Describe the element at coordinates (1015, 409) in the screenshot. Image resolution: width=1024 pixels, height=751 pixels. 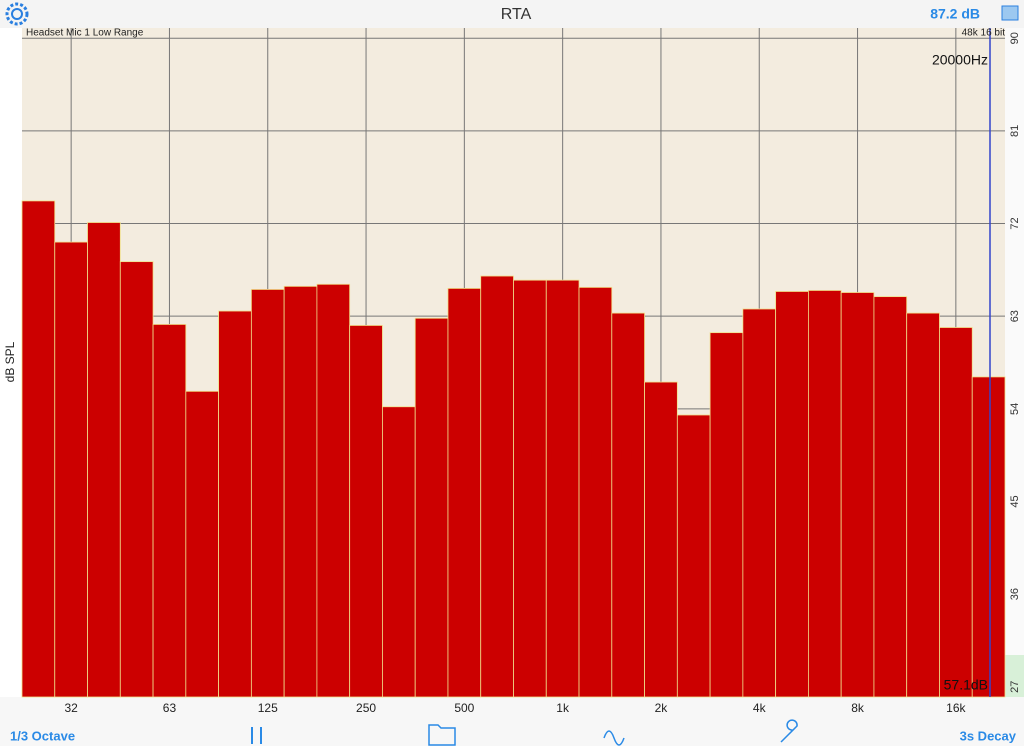
I see `y-tick-label: 54` at that location.